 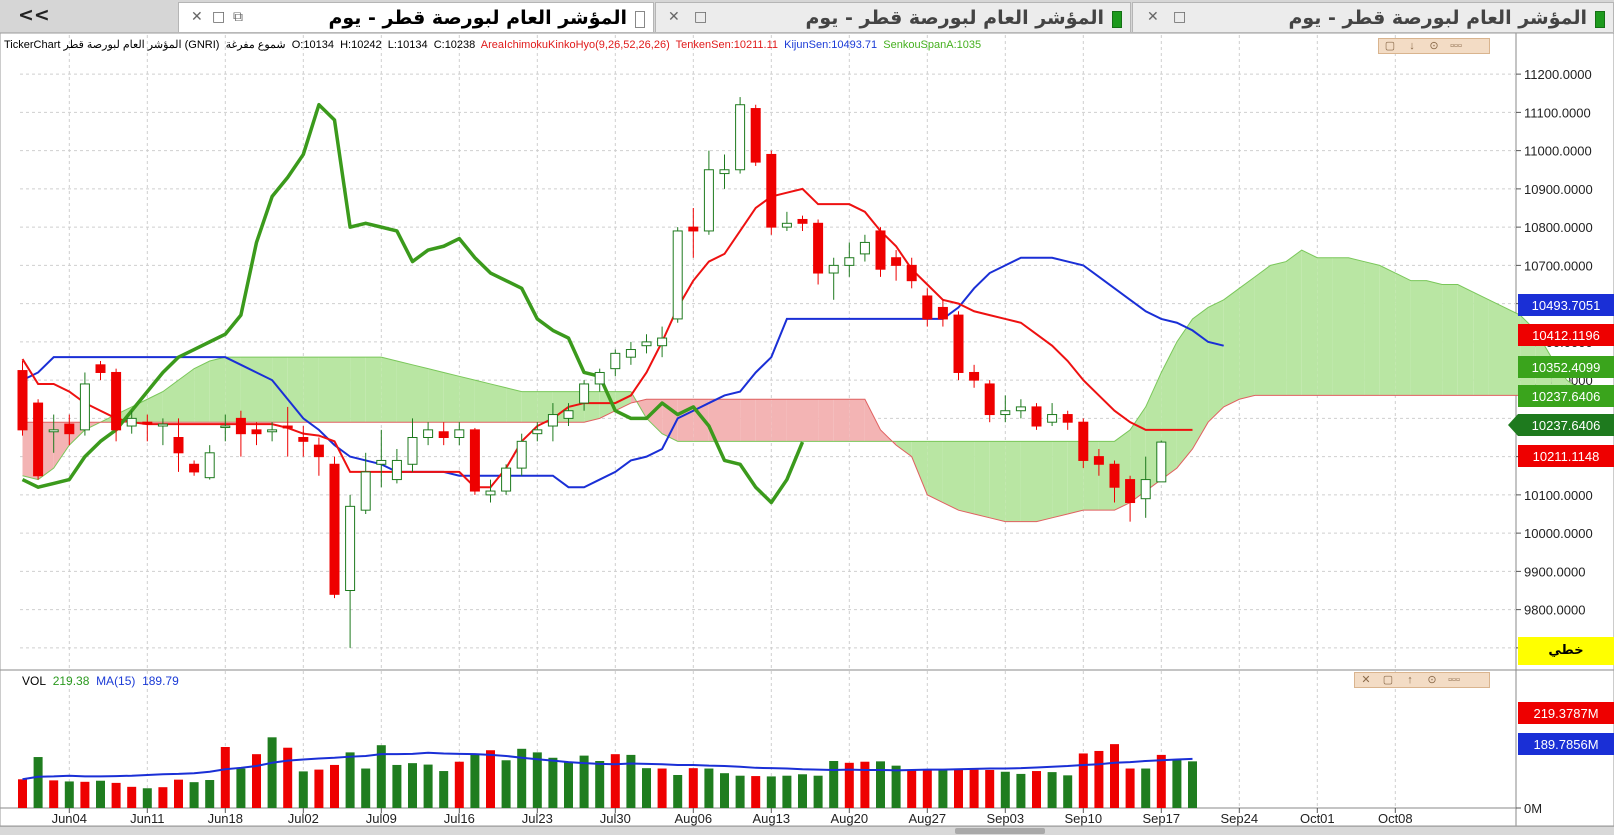 I want to click on x-tick-label: Jul09, so click(x=381, y=818).